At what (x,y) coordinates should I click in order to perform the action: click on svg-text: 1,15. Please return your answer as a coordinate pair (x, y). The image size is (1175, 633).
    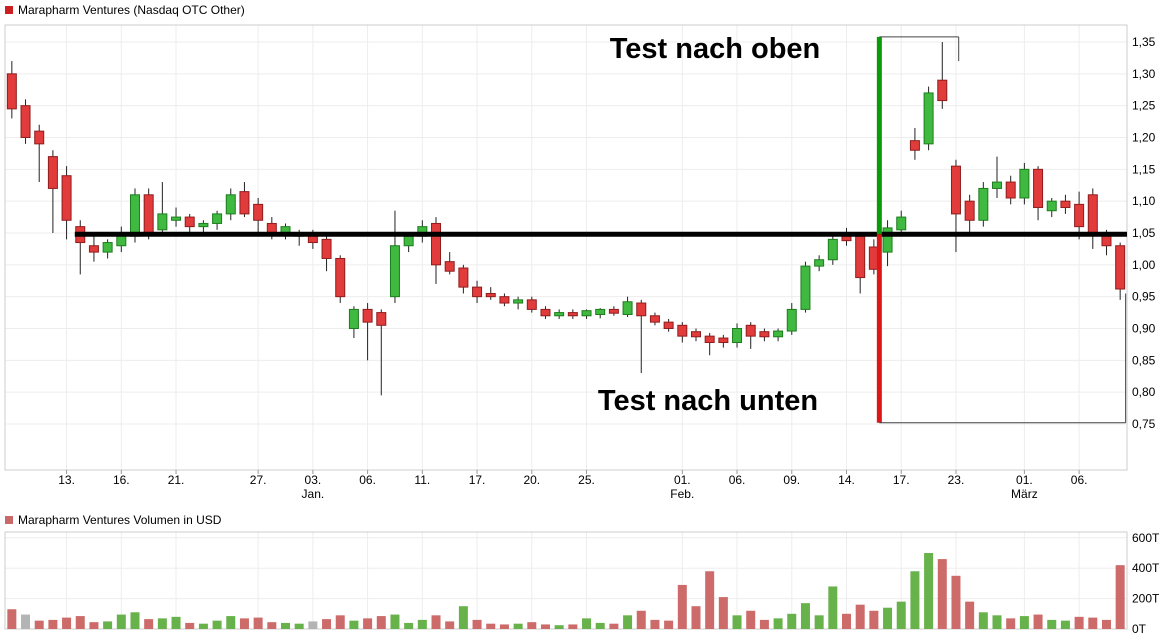
    Looking at the image, I should click on (1144, 169).